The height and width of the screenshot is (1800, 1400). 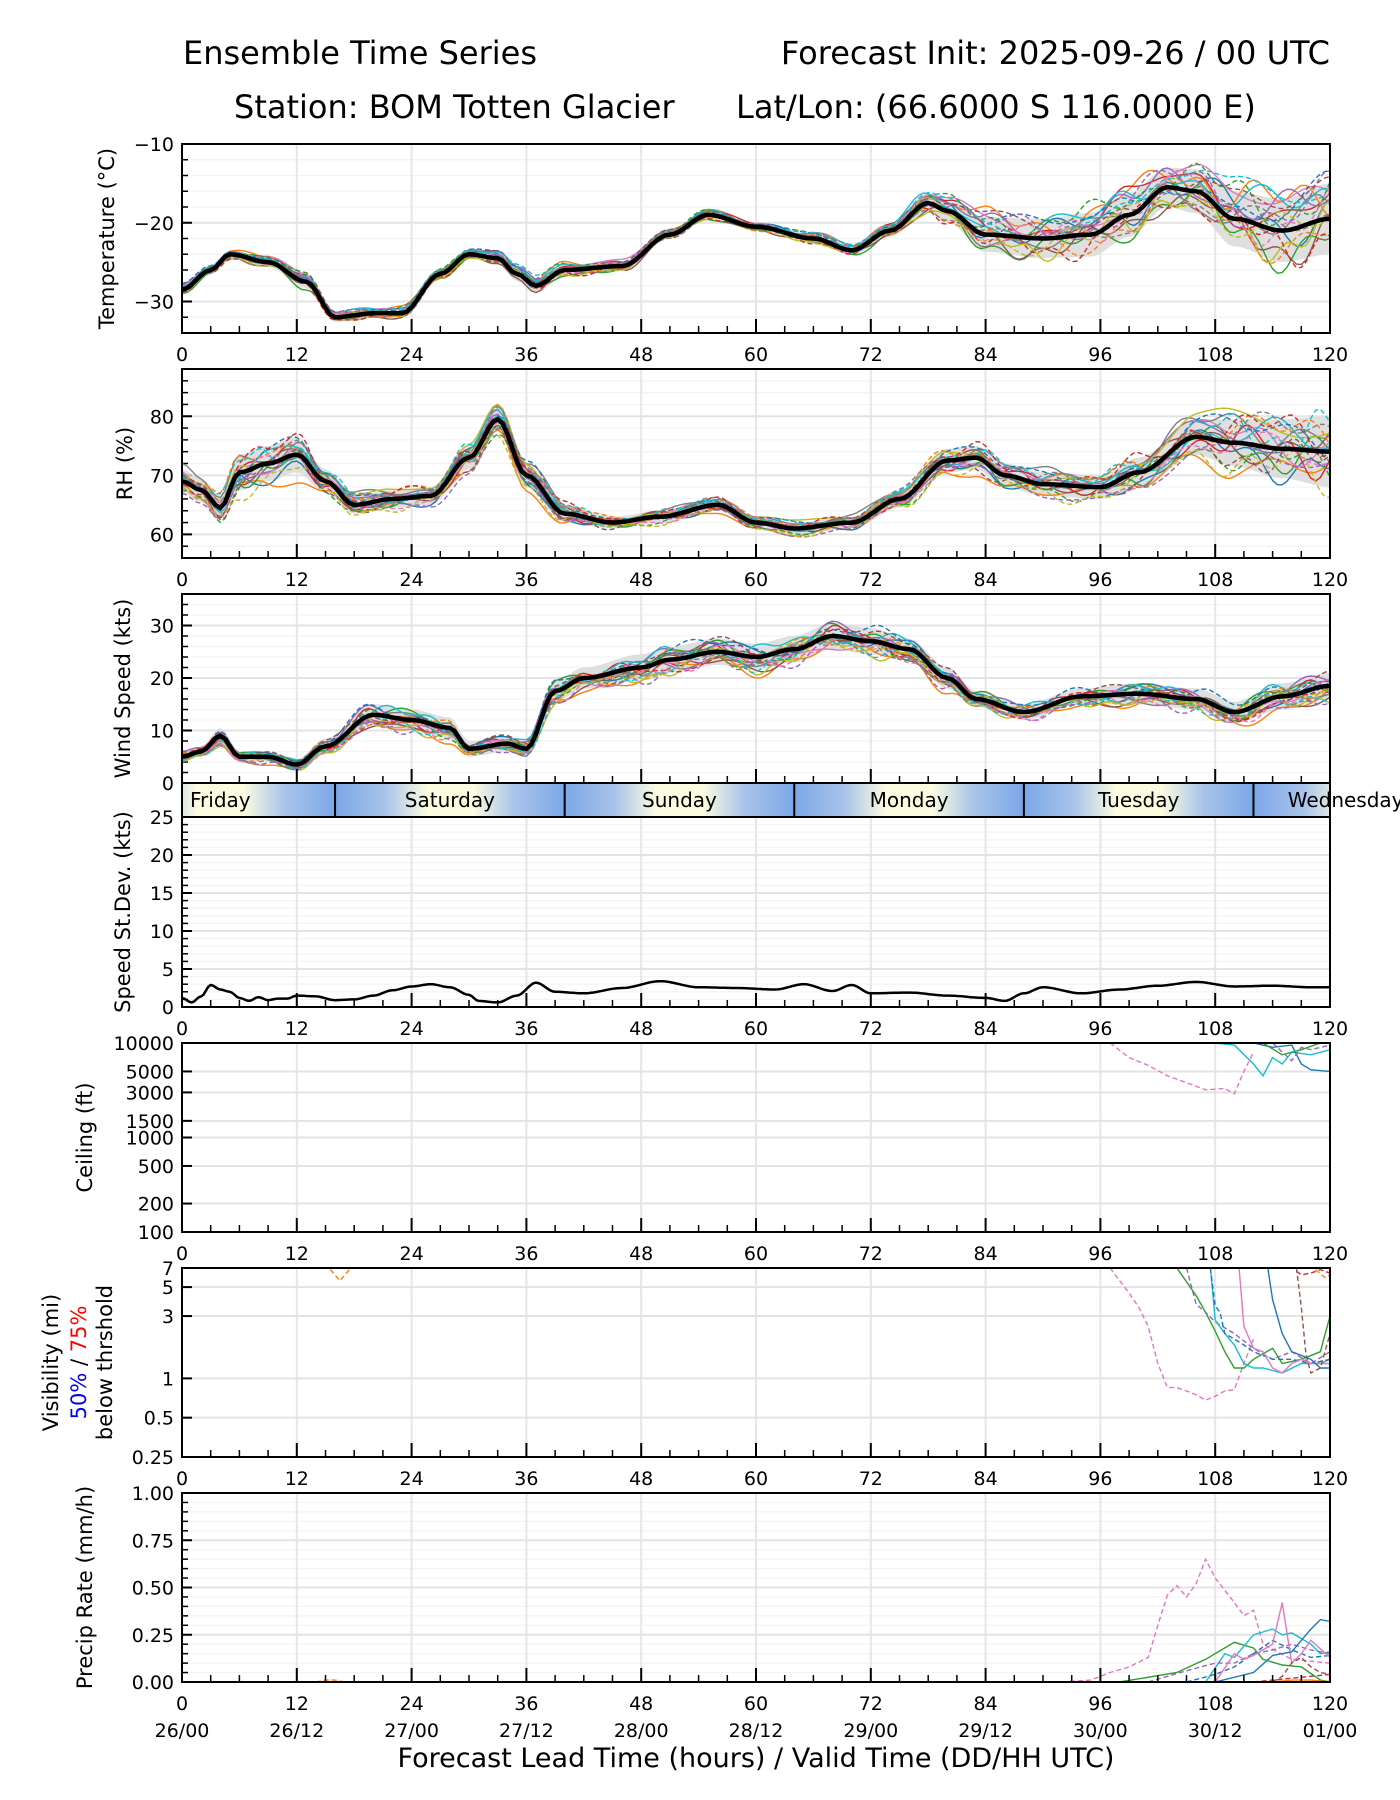 What do you see at coordinates (150, 1122) in the screenshot?
I see `y-tick-label: 1500` at bounding box center [150, 1122].